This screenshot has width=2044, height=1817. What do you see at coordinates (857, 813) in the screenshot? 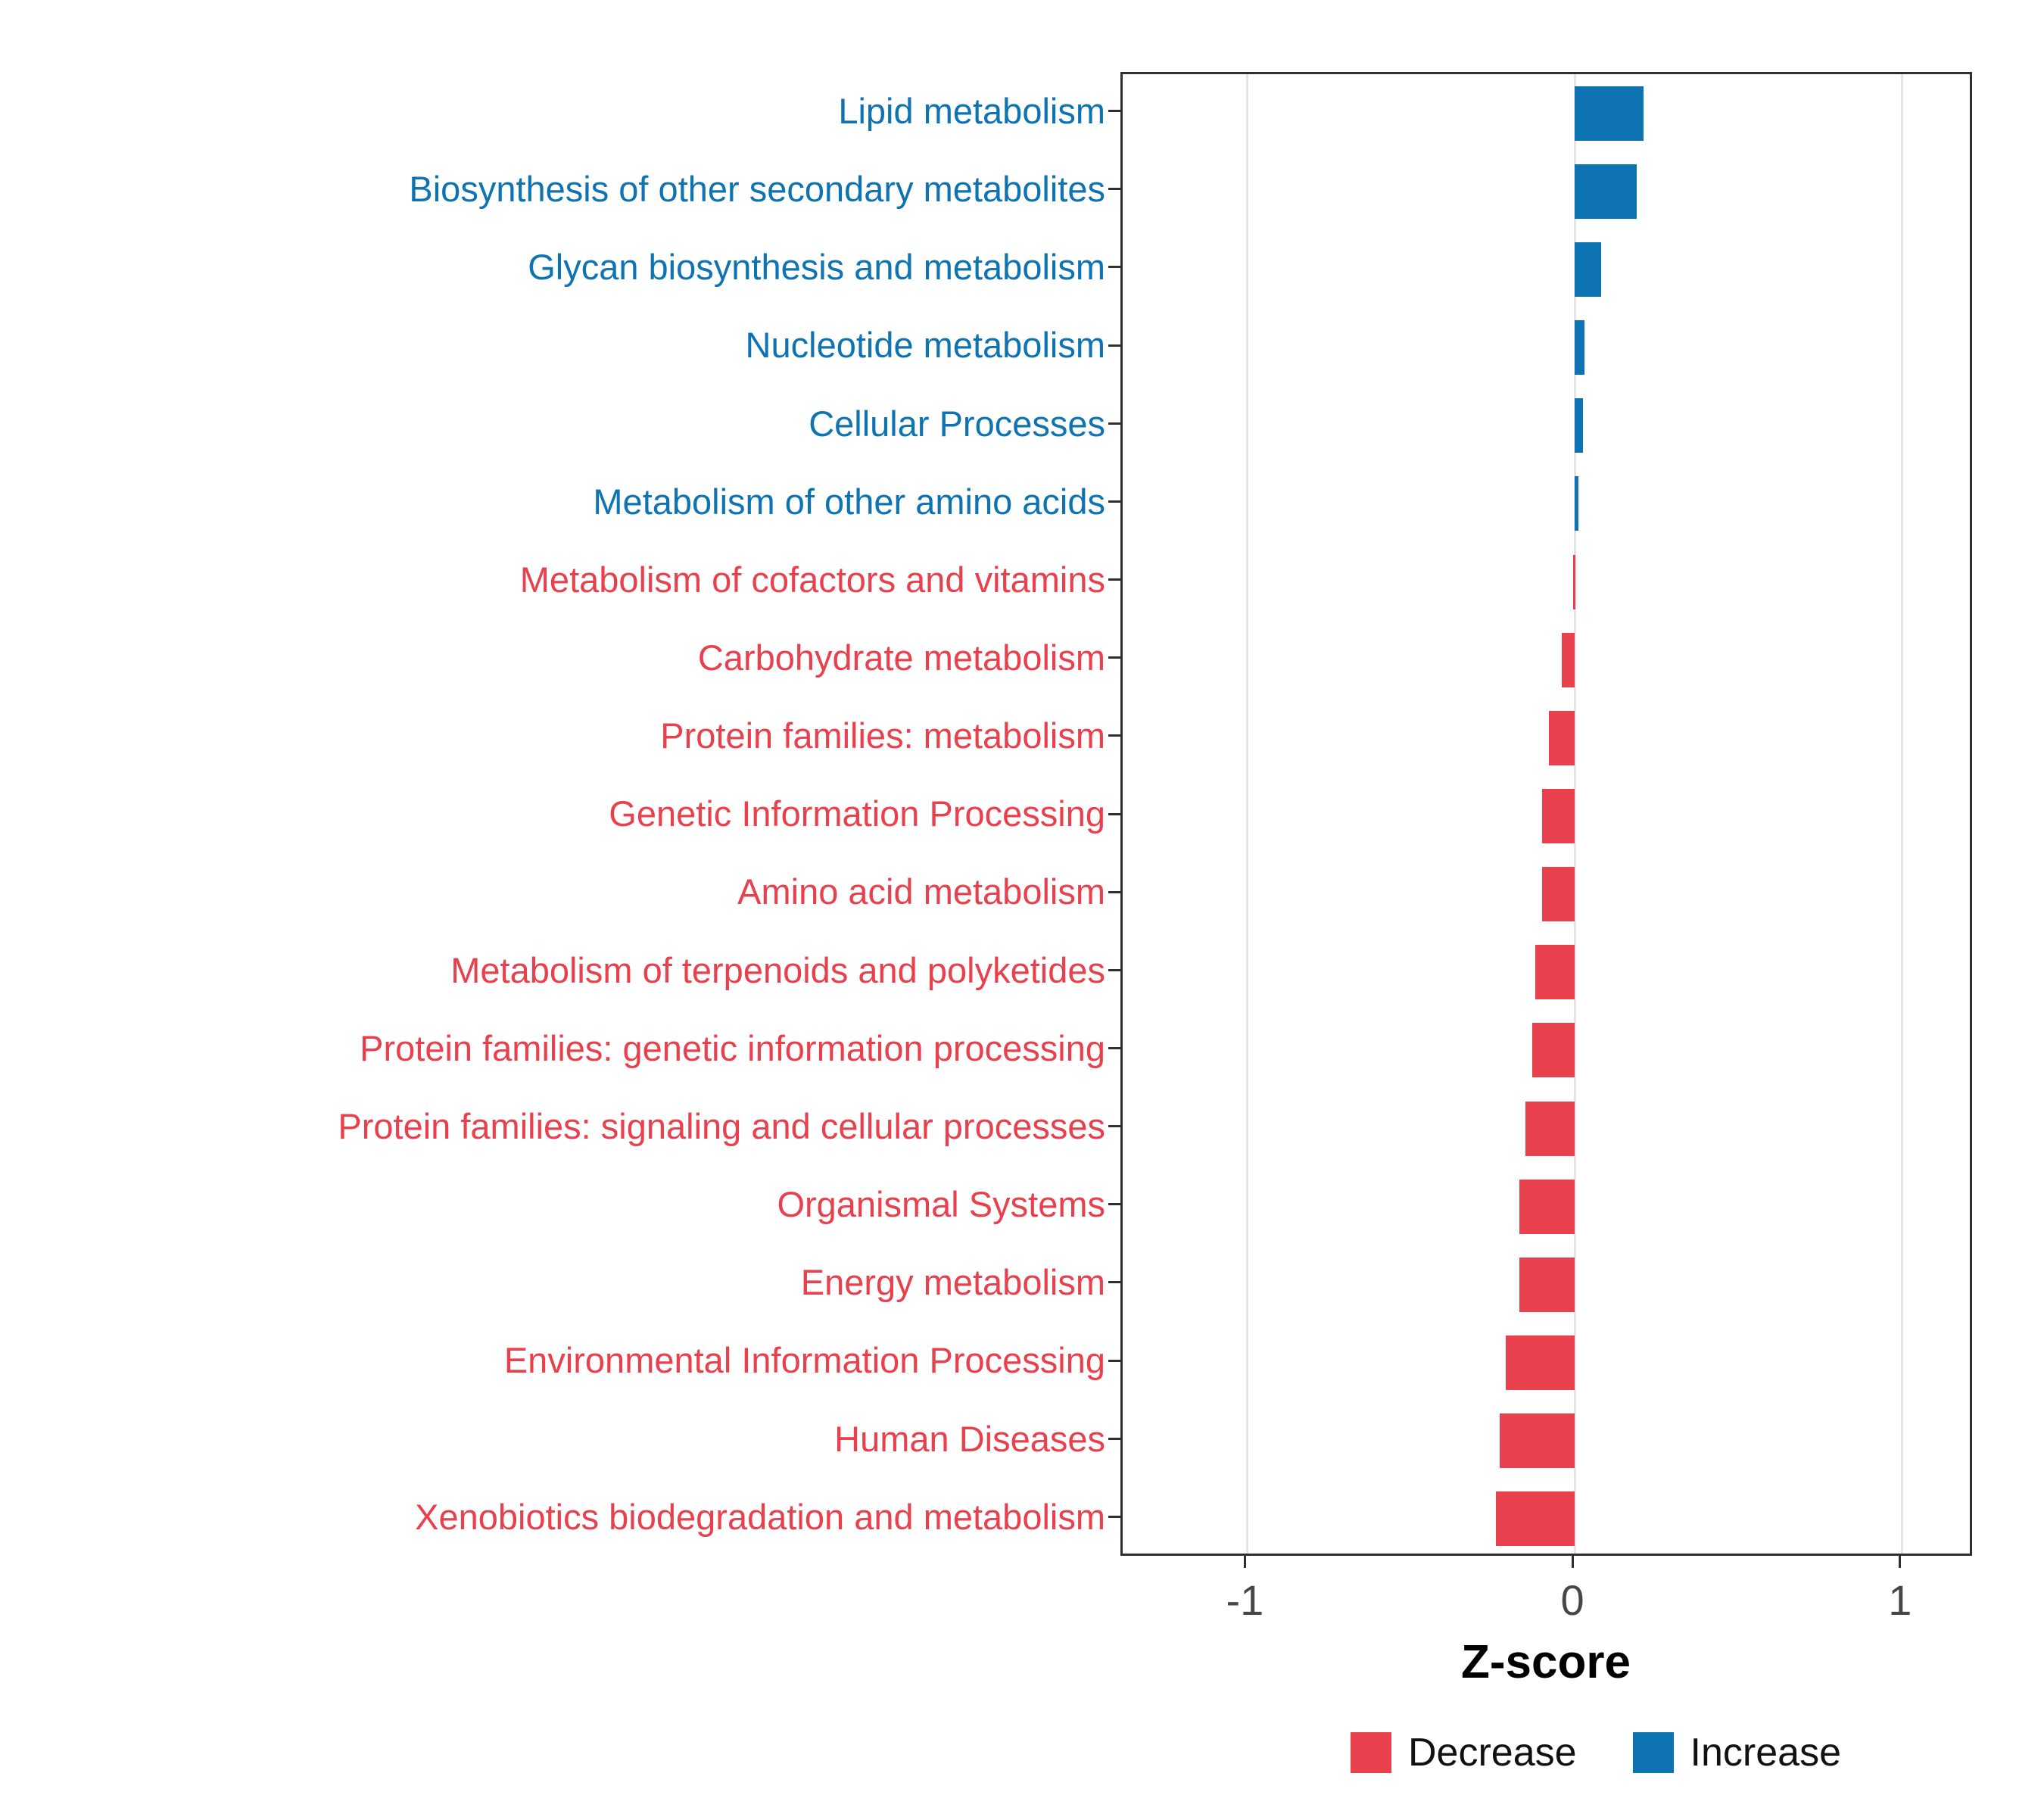
I see `category-label: Genetic Information Processing` at bounding box center [857, 813].